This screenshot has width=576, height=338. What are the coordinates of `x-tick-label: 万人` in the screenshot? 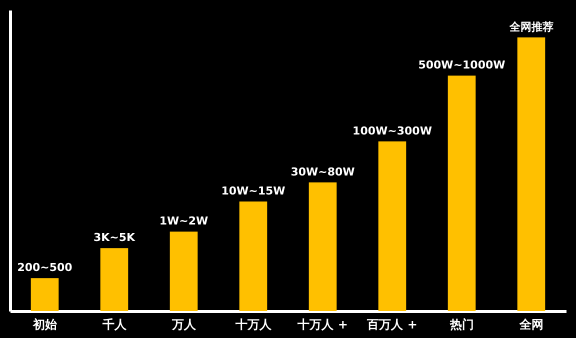 It's located at (183, 325).